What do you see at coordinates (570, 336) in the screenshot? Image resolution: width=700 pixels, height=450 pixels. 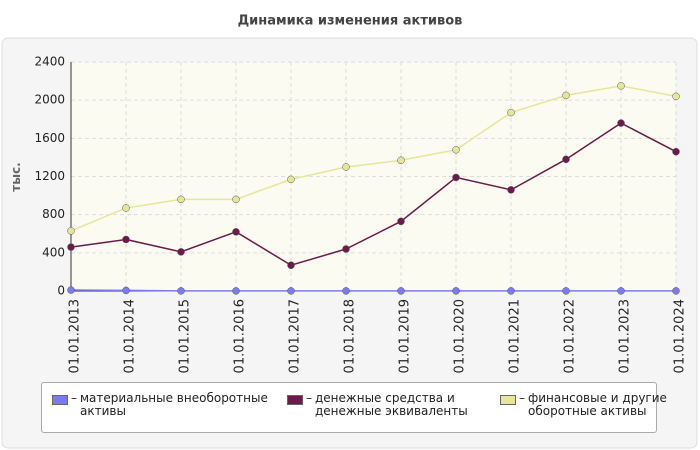 I see `x-tick-label: 01.01.2022` at bounding box center [570, 336].